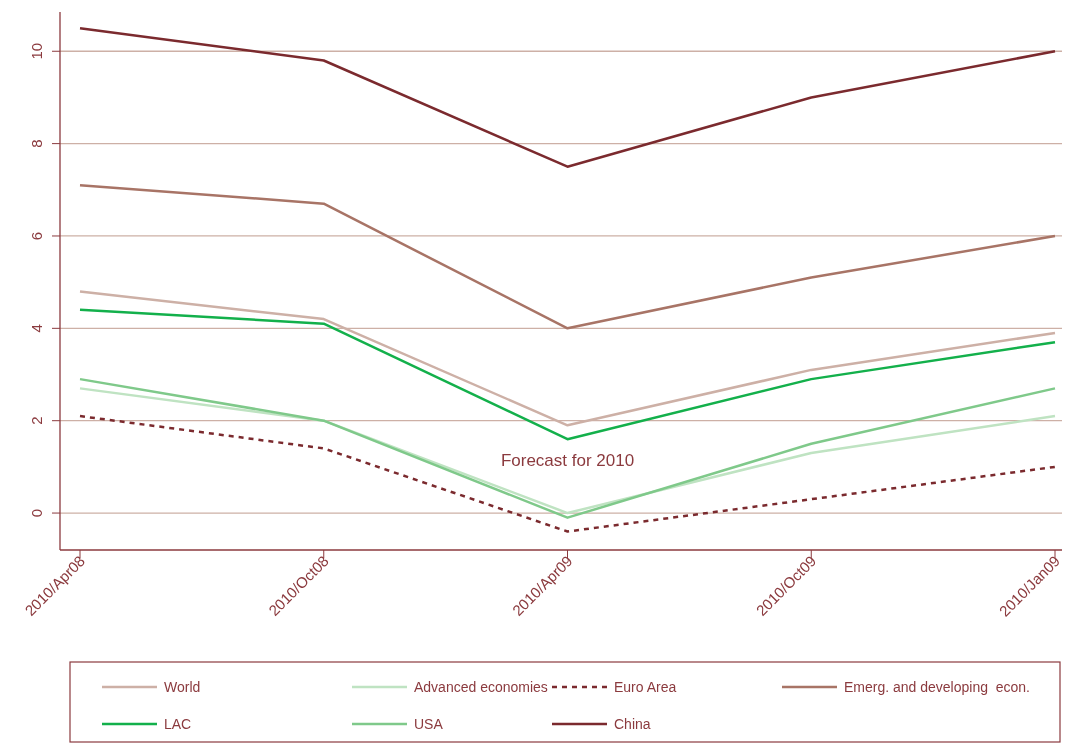 Image resolution: width=1073 pixels, height=745 pixels. What do you see at coordinates (36, 51) in the screenshot?
I see `y-tick-label: 10` at bounding box center [36, 51].